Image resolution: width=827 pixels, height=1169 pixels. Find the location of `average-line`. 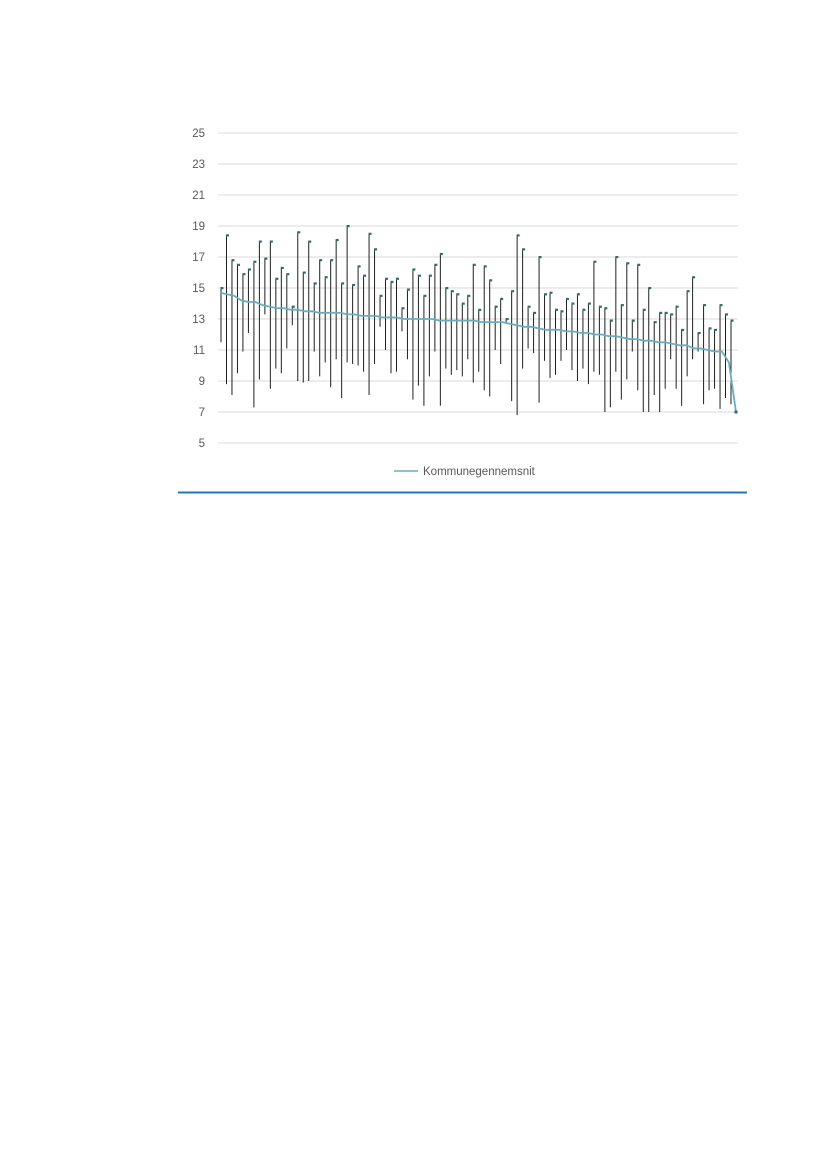

average-line is located at coordinates (478, 352).